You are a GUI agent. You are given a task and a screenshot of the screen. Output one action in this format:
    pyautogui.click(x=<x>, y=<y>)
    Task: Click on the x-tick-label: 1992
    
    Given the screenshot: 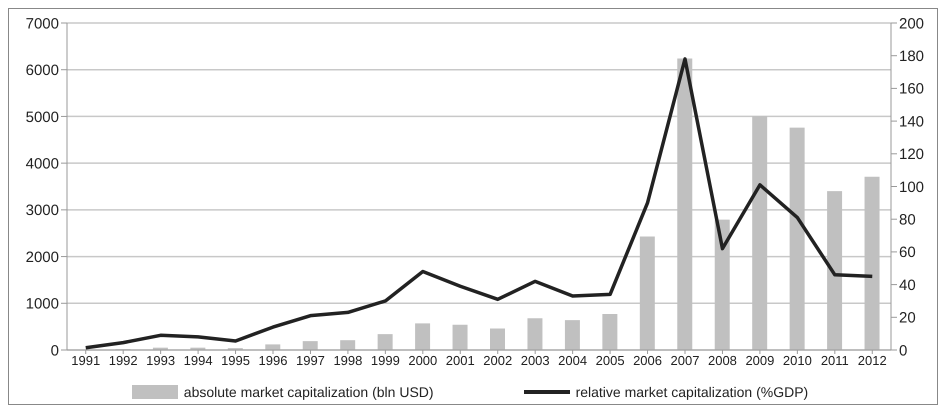 What is the action you would take?
    pyautogui.click(x=123, y=360)
    